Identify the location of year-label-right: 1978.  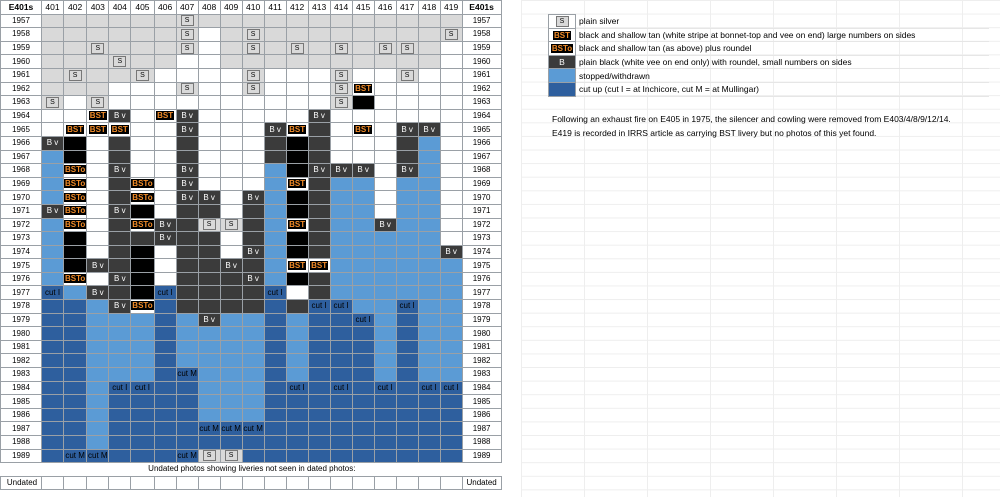
(481, 306).